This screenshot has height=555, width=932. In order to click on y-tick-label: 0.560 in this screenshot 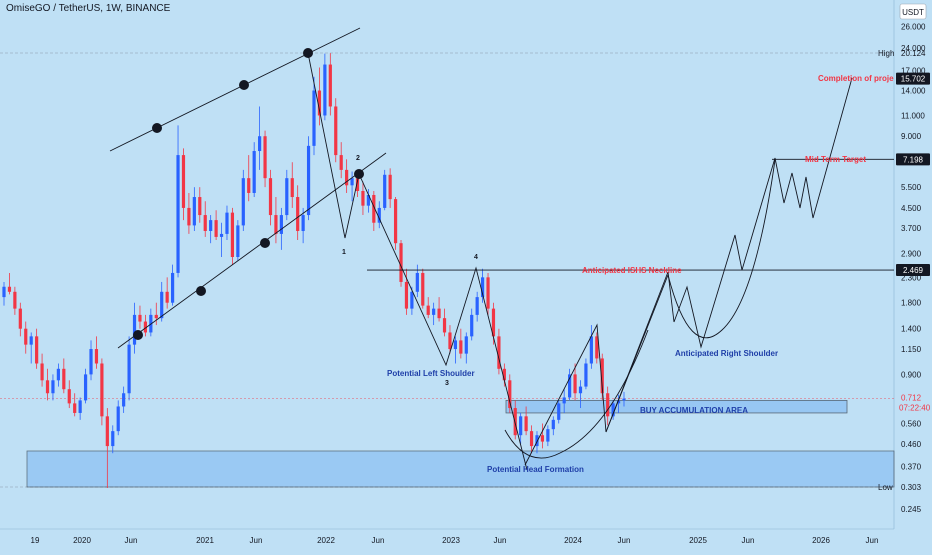, I will do `click(911, 423)`.